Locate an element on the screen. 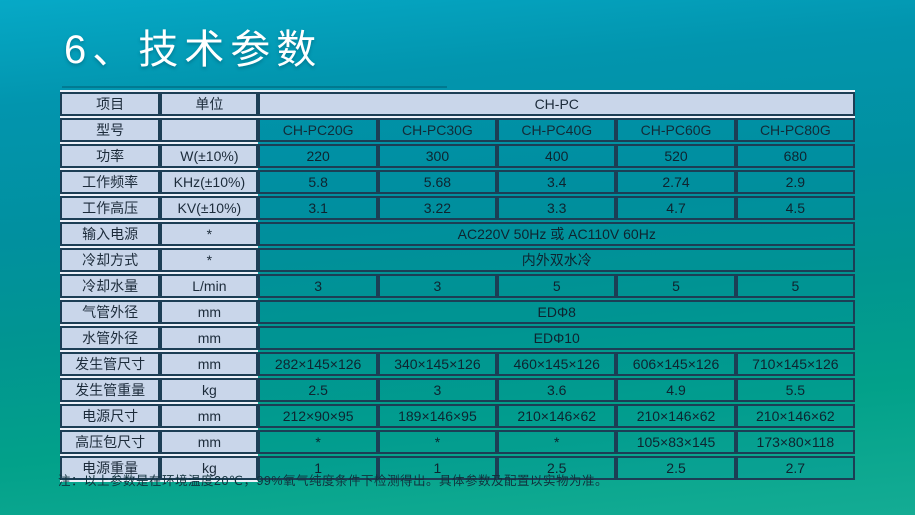  param-value-cell: 3.1 is located at coordinates (318, 208).